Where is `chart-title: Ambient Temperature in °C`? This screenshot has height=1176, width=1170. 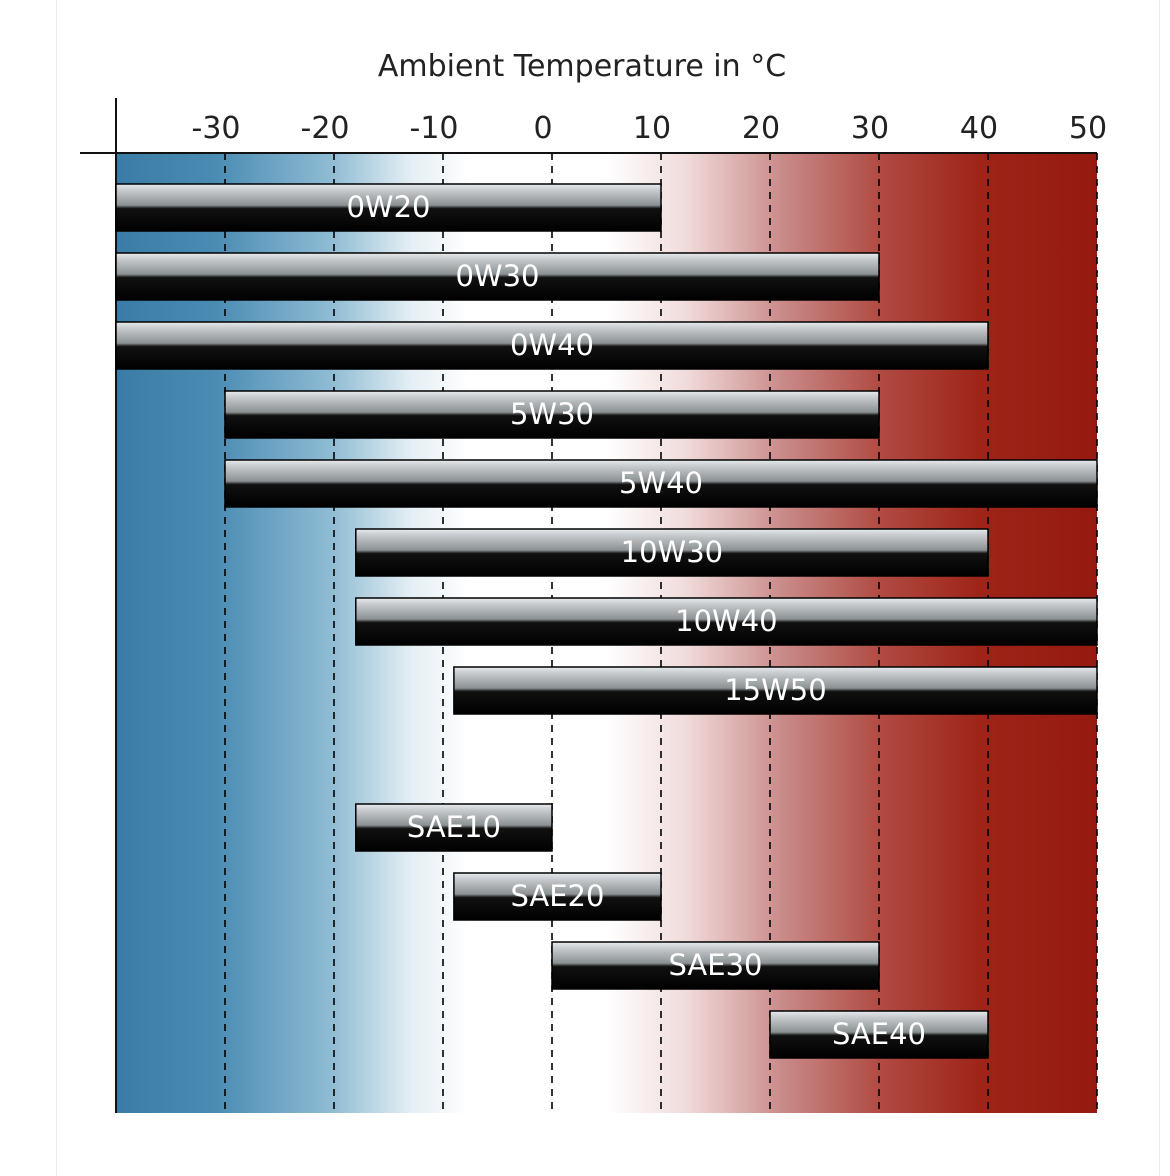 chart-title: Ambient Temperature in °C is located at coordinates (582, 66).